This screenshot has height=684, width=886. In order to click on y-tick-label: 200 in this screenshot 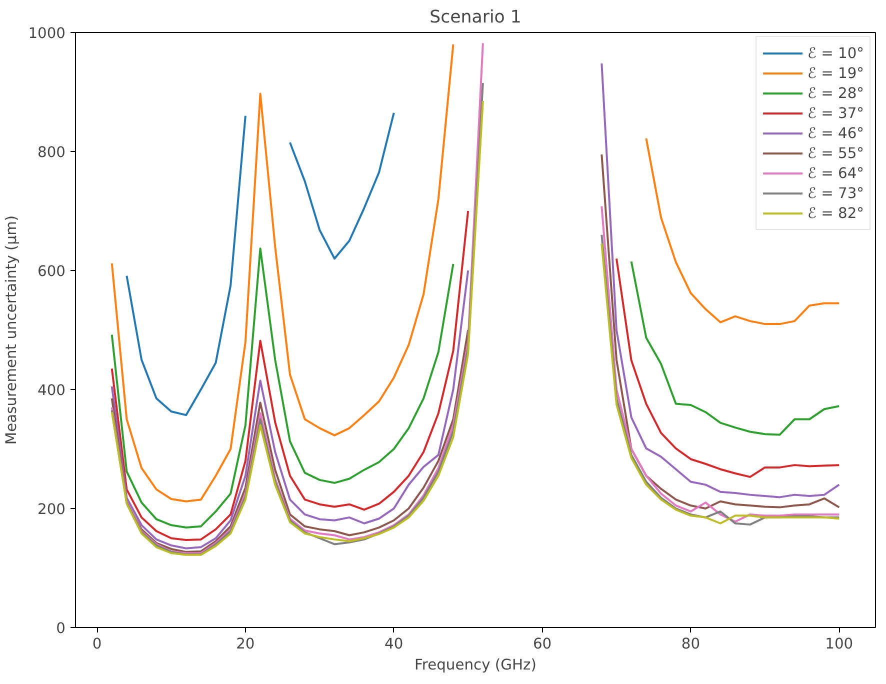, I will do `click(52, 509)`.